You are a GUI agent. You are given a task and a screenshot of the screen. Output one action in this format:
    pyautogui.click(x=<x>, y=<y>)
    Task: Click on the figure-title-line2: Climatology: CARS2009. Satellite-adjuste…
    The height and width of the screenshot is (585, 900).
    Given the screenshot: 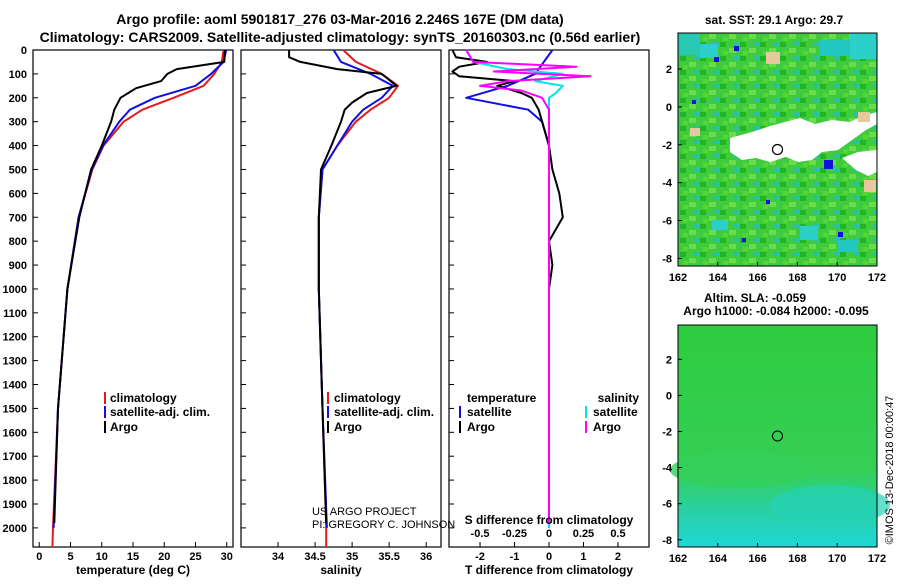 What is the action you would take?
    pyautogui.click(x=340, y=37)
    